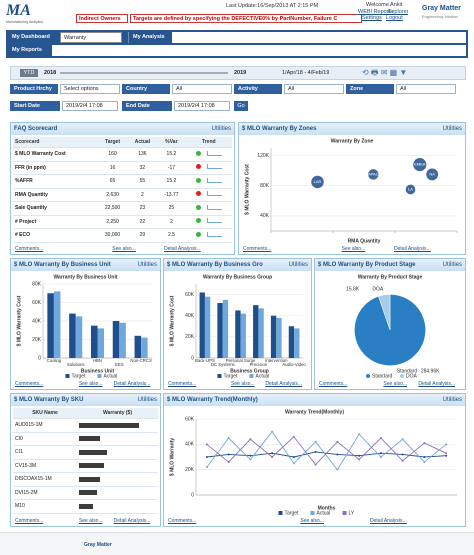 Image resolution: width=474 pixels, height=555 pixels. Describe the element at coordinates (272, 6) in the screenshot. I see `last-update: Last Update:16/Sep/2013 AT 2:15 PM` at that location.